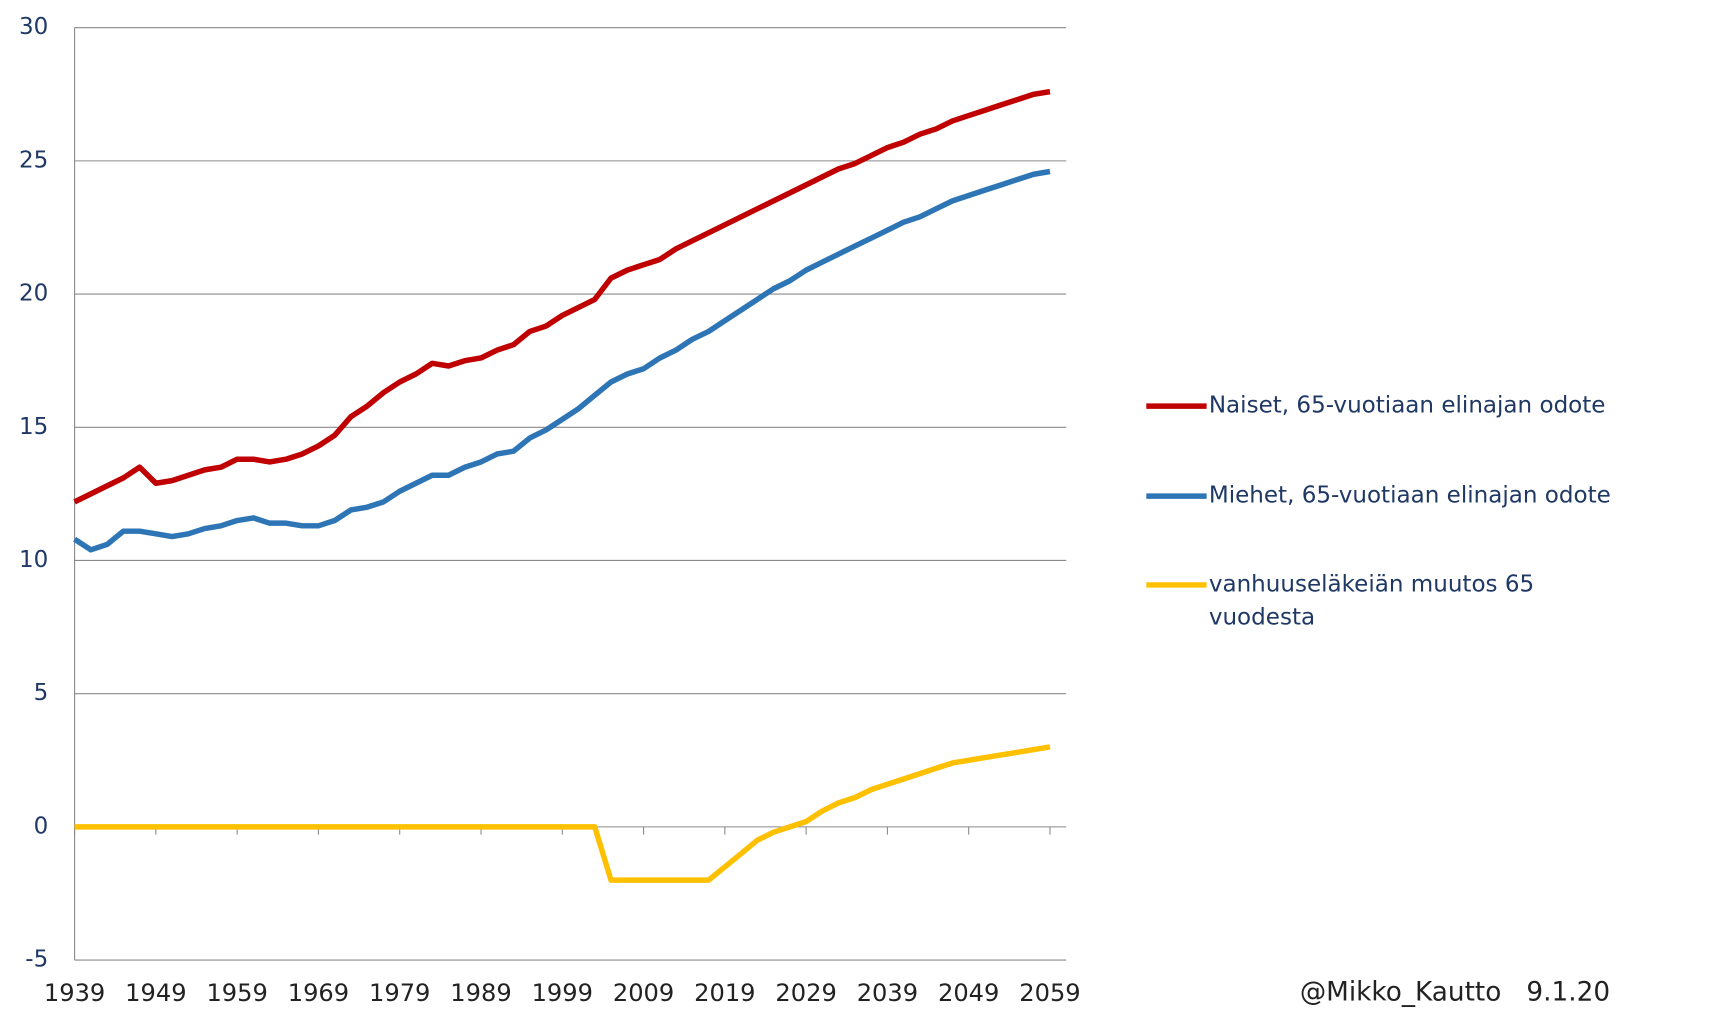 The width and height of the screenshot is (1720, 1017). I want to click on x-tick-label: 2049, so click(968, 993).